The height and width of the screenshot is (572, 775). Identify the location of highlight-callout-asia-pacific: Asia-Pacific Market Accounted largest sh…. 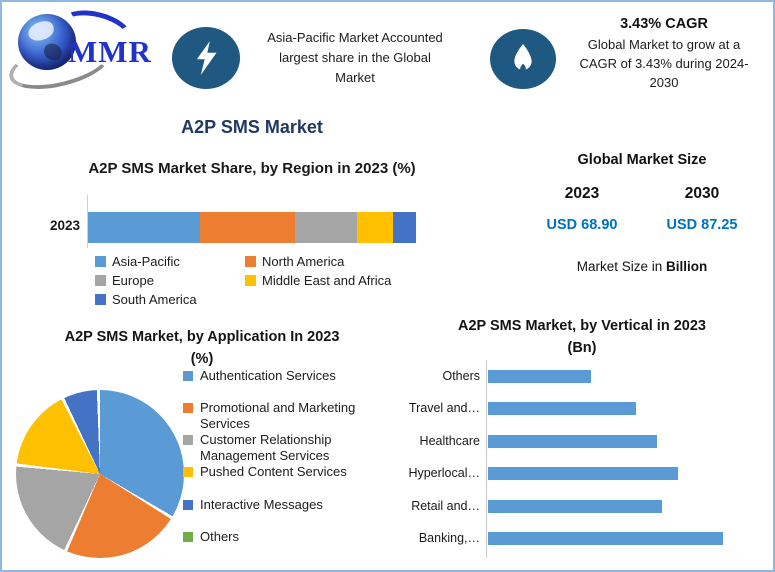
(355, 58).